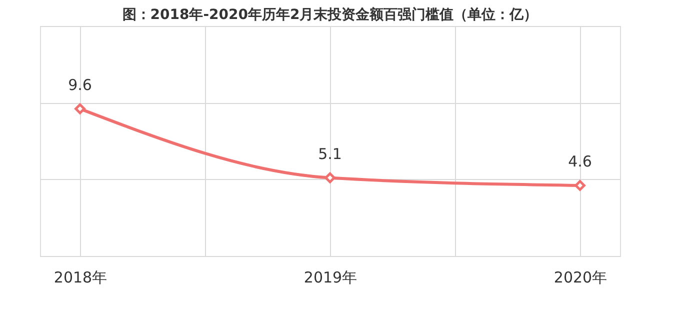 The image size is (689, 336). I want to click on x-tick-label: 2019年, so click(331, 277).